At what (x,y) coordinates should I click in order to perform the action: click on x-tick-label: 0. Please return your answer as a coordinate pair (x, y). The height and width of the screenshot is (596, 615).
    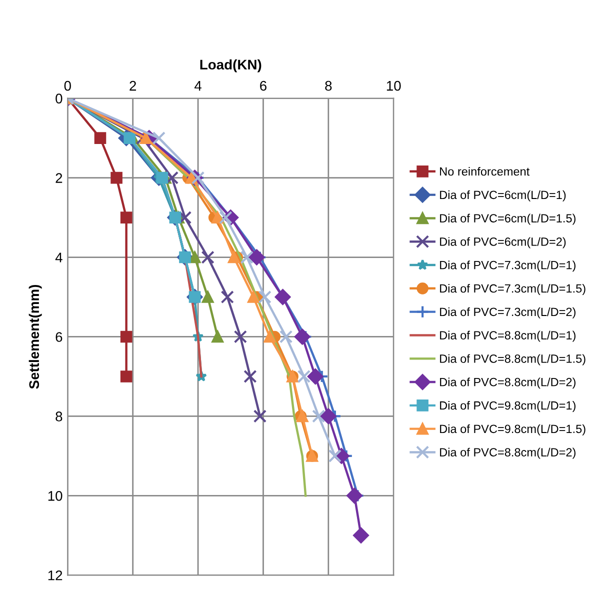
    Looking at the image, I should click on (67, 85).